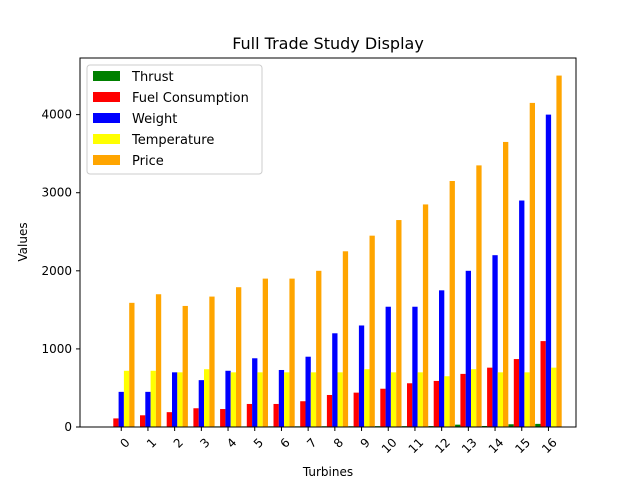 The width and height of the screenshot is (640, 480). I want to click on y-tick-label-1000: 1000, so click(56, 349).